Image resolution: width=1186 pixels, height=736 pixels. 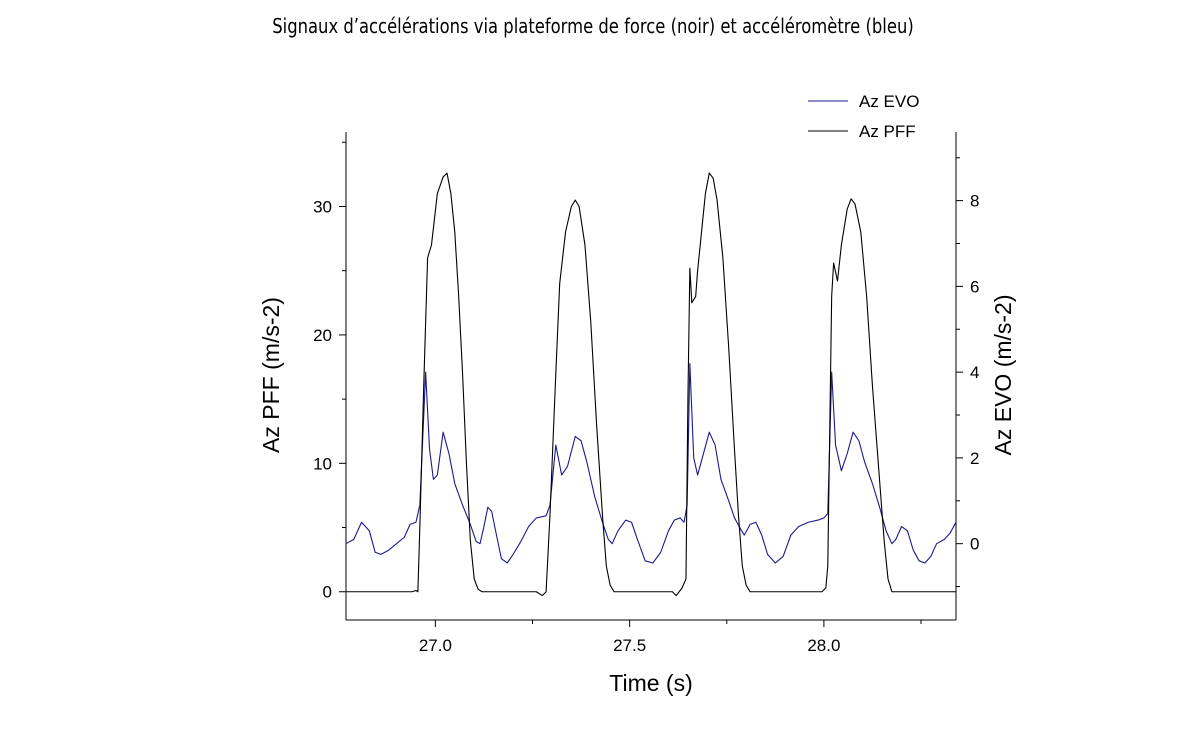 I want to click on y-axis-left-label: Az PFF (m/s-2), so click(x=271, y=375).